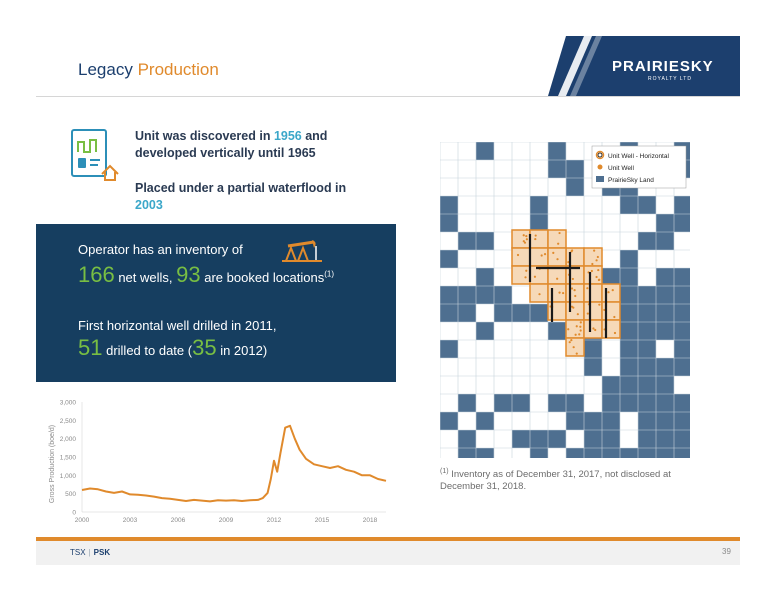 The image size is (776, 600). I want to click on y-tick-label: 0, so click(74, 513).